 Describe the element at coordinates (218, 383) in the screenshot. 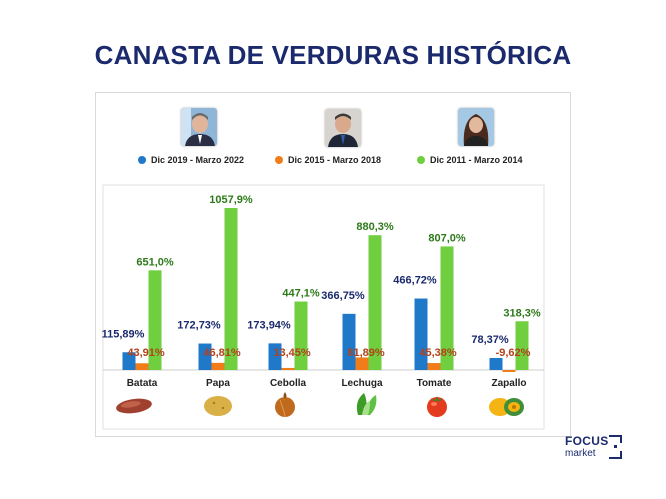

I see `category-label-papa: Papa` at that location.